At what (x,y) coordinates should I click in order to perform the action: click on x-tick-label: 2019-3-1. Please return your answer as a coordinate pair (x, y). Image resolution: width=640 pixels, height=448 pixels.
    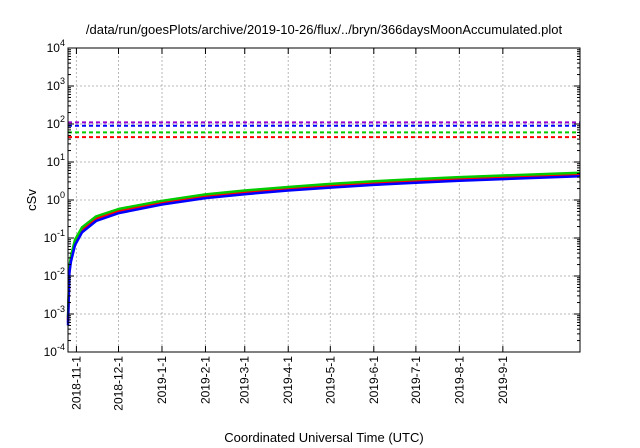
    Looking at the image, I should click on (245, 380).